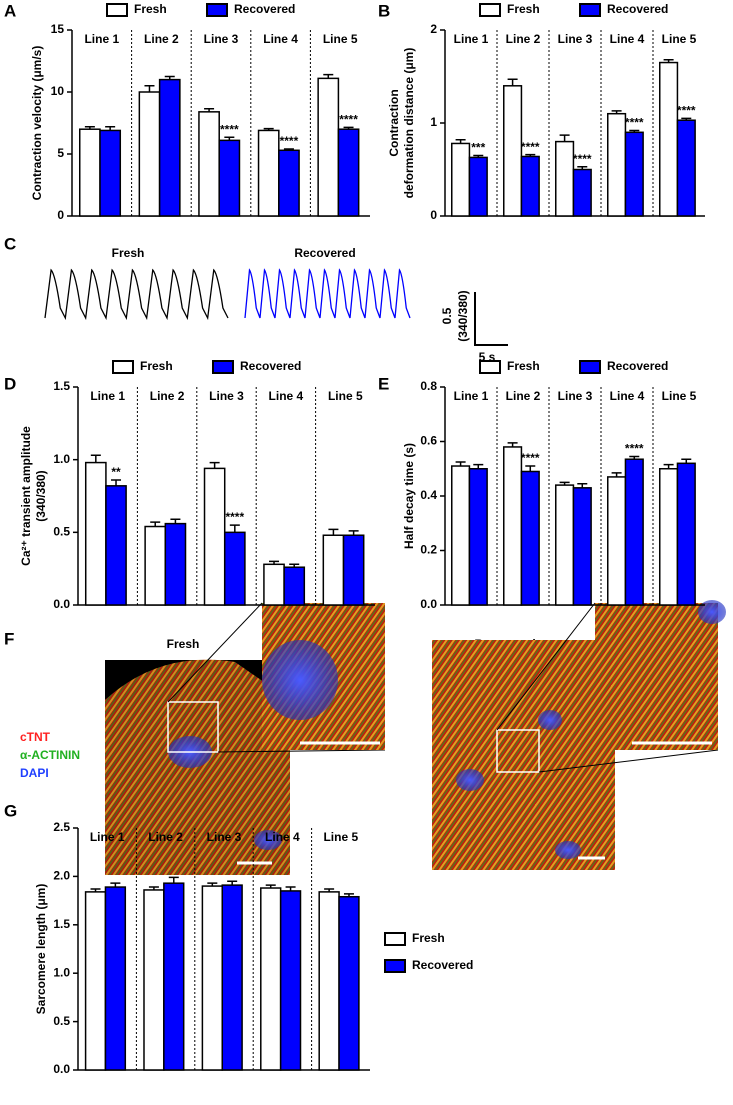  What do you see at coordinates (37, 123) in the screenshot?
I see `y-axis-label: Contraction velocity (μm/s)` at bounding box center [37, 123].